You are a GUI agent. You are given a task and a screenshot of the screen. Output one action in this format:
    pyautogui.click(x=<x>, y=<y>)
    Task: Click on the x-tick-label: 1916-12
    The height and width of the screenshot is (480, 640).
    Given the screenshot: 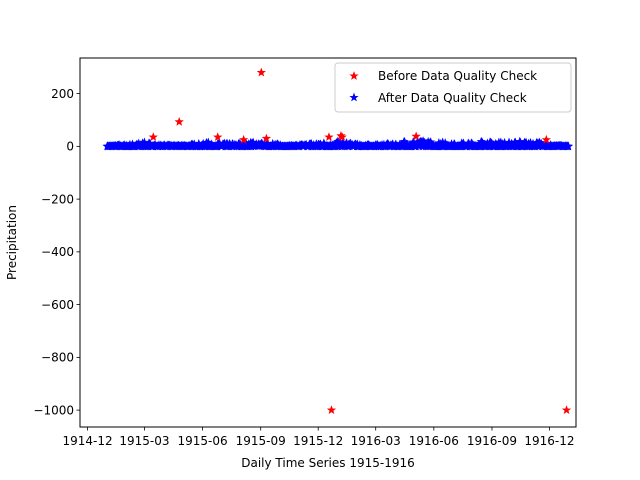 What is the action you would take?
    pyautogui.click(x=549, y=441)
    